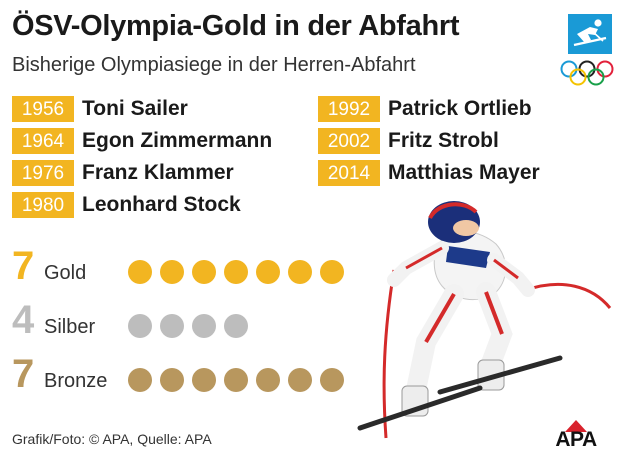 This screenshot has height=458, width=620. I want to click on apa-logo-text: APA, so click(576, 439).